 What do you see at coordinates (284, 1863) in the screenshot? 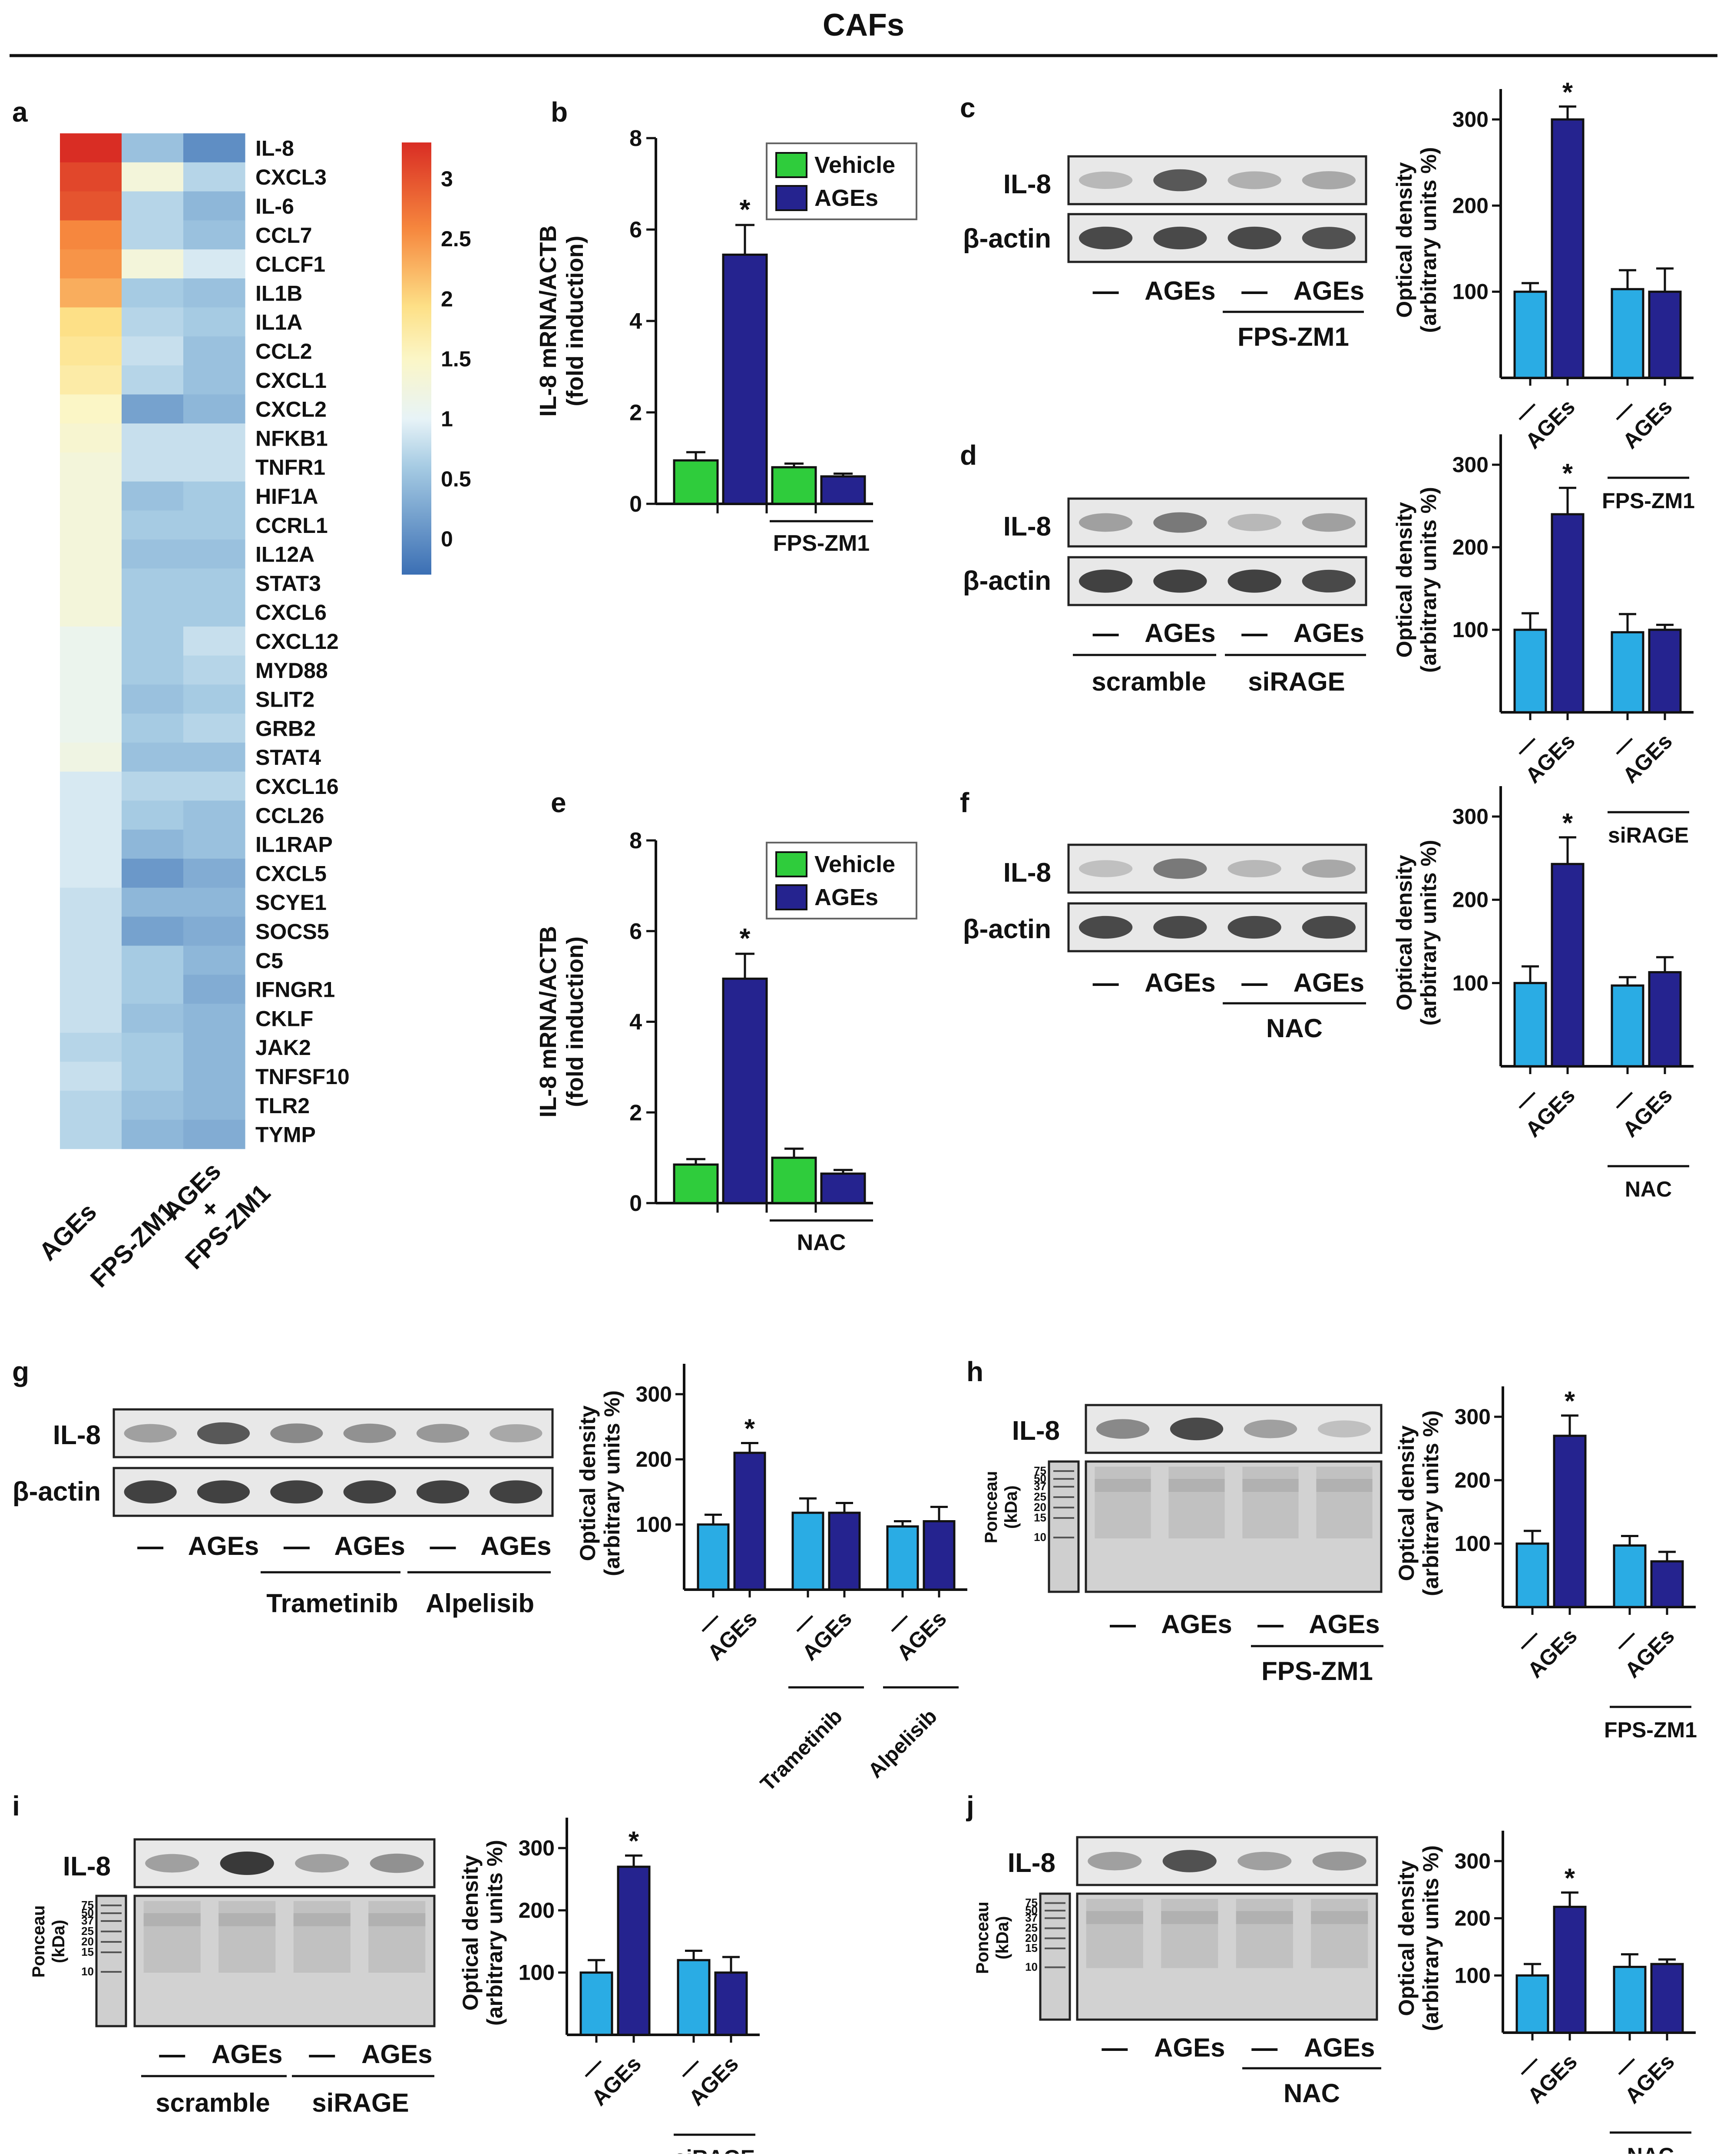
I see `blot-strip` at bounding box center [284, 1863].